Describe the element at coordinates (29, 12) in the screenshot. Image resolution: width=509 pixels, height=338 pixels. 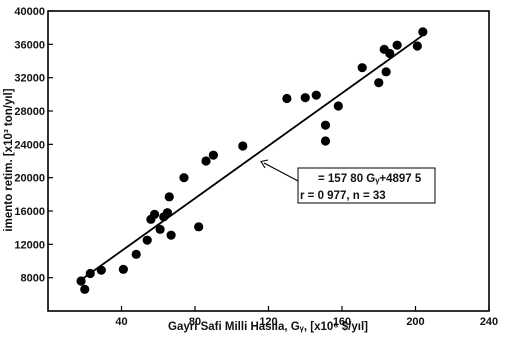
I see `y-tick-label: 40000` at that location.